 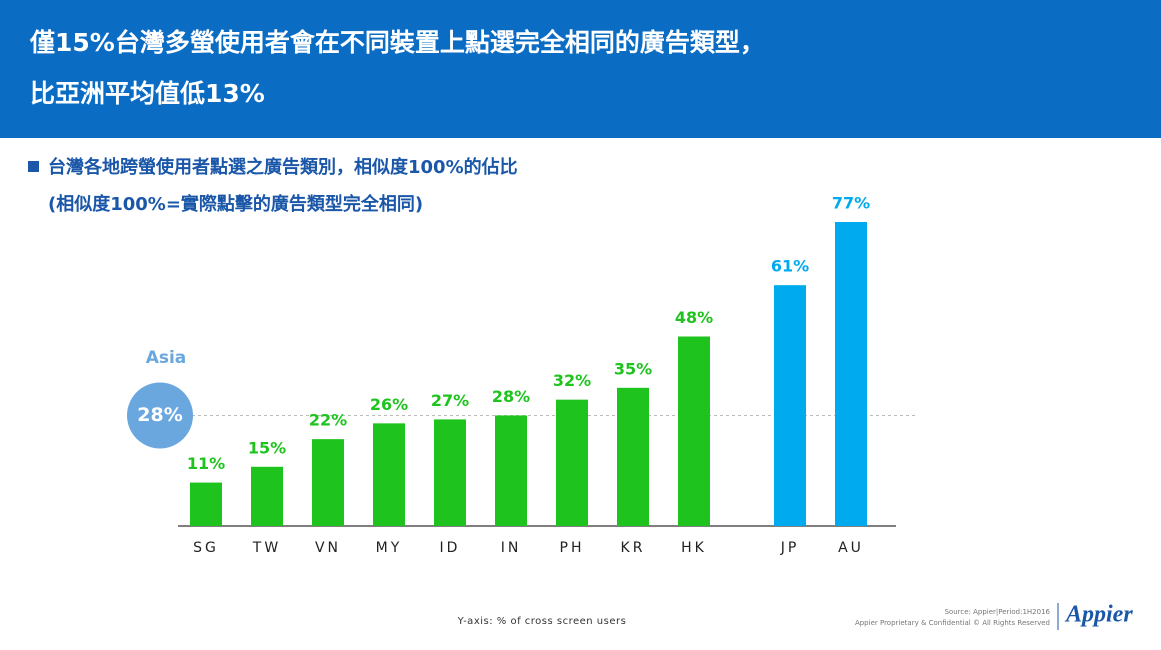 What do you see at coordinates (267, 447) in the screenshot?
I see `value-label: 15%` at bounding box center [267, 447].